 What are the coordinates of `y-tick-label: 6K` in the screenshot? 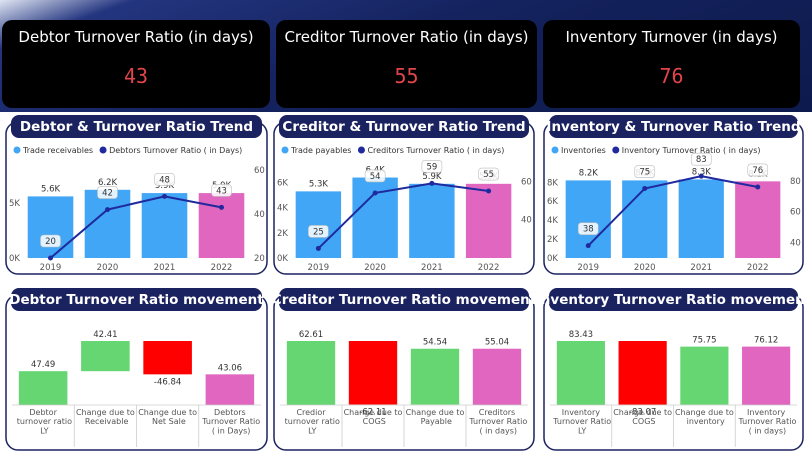 It's located at (552, 202).